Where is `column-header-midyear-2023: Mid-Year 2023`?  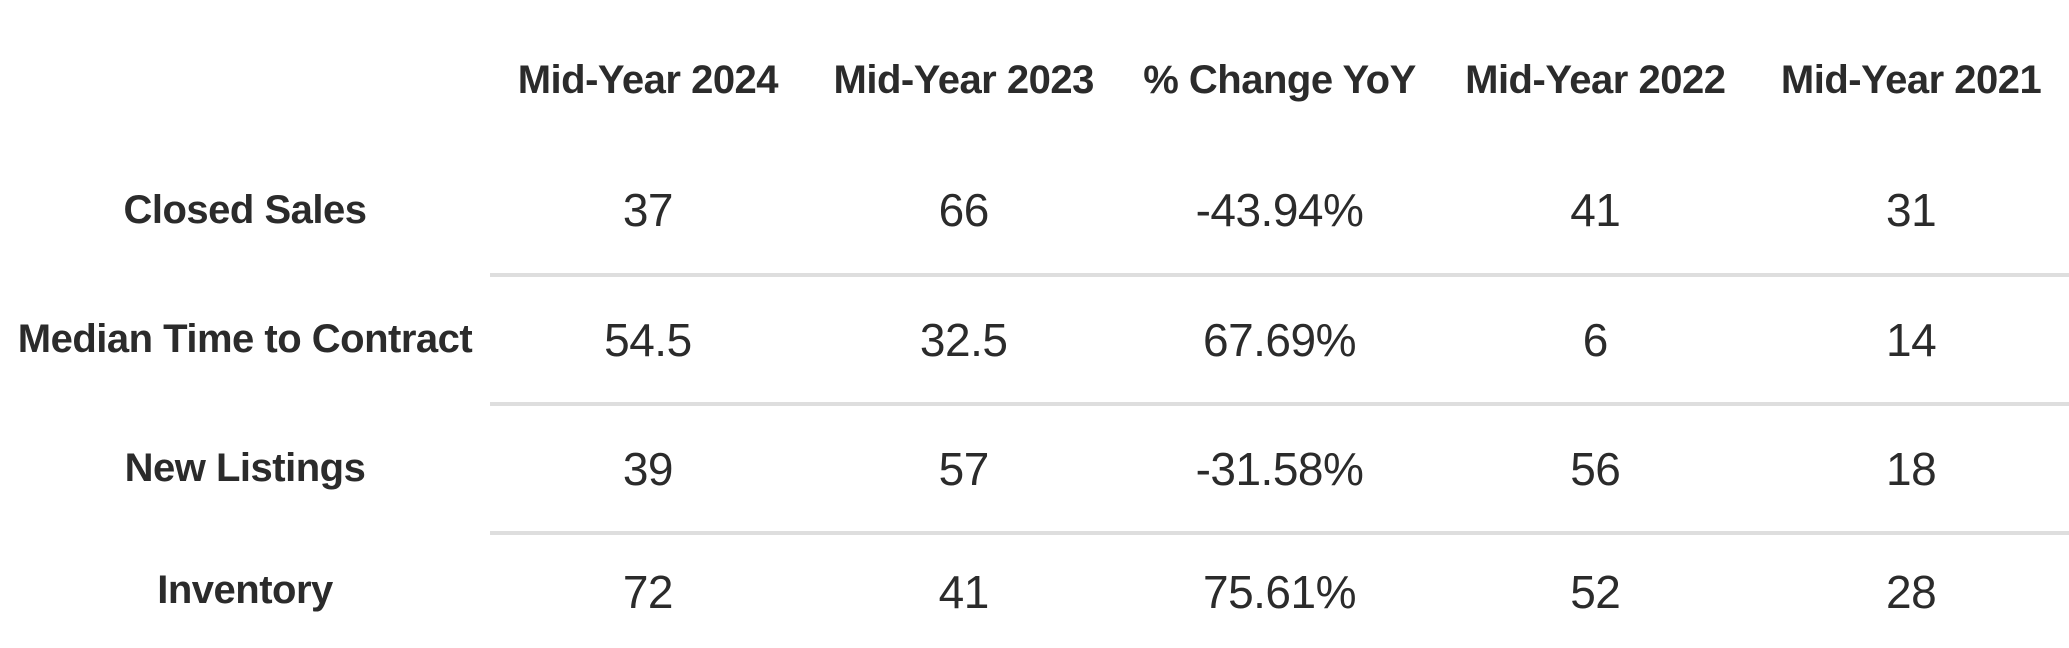
column-header-midyear-2023: Mid-Year 2023 is located at coordinates (964, 79).